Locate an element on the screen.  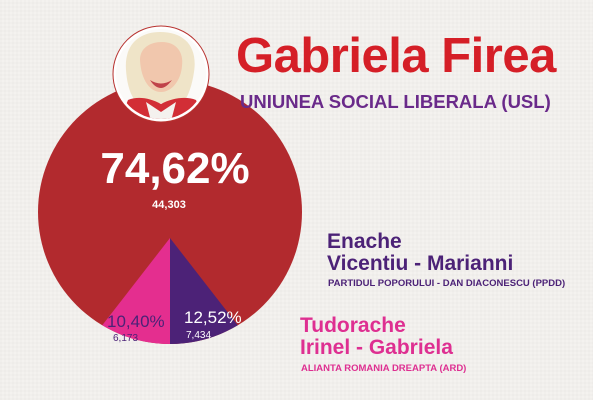
slice-label-tudorache-percent: 10,40% is located at coordinates (136, 321).